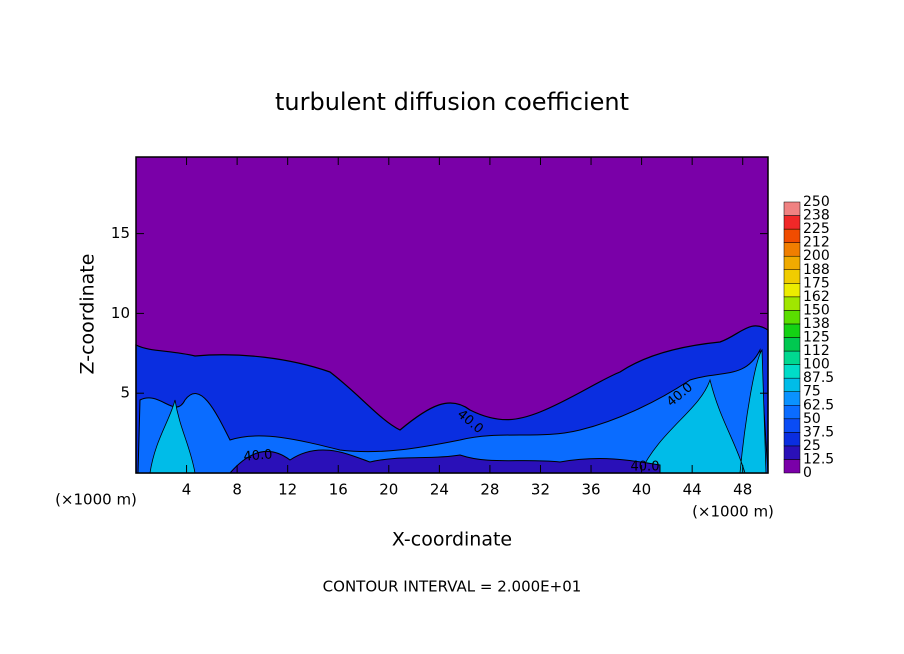 The width and height of the screenshot is (904, 654). Describe the element at coordinates (88, 314) in the screenshot. I see `y-axis-label: Z-coordinate` at that location.